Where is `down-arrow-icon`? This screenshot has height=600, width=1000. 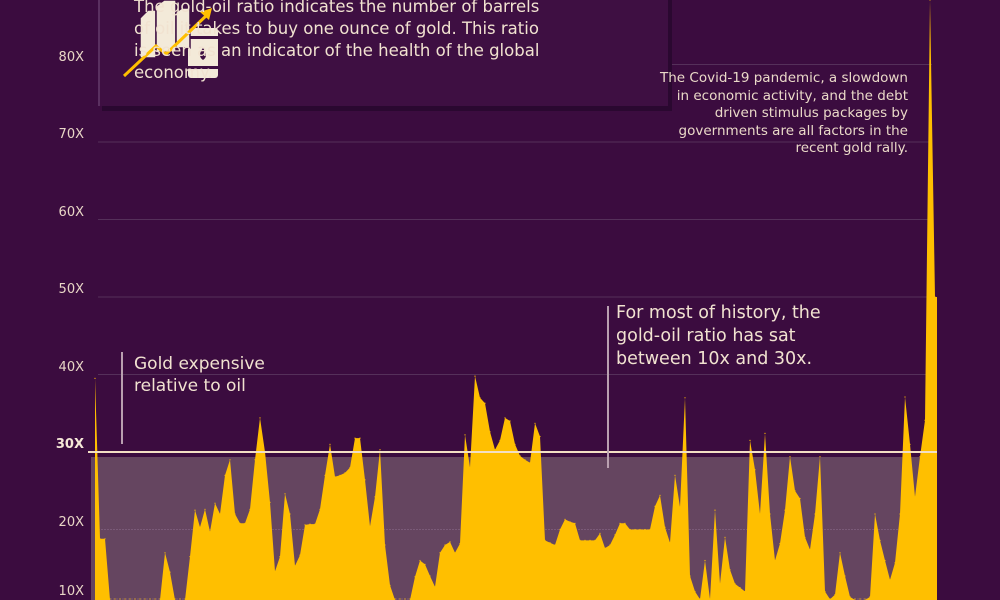
down-arrow-icon is located at coordinates (608, 387).